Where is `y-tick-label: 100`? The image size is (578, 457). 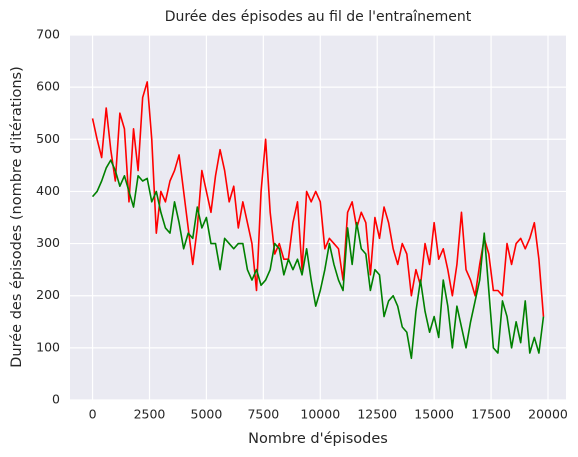 y-tick-label: 100 is located at coordinates (48, 346).